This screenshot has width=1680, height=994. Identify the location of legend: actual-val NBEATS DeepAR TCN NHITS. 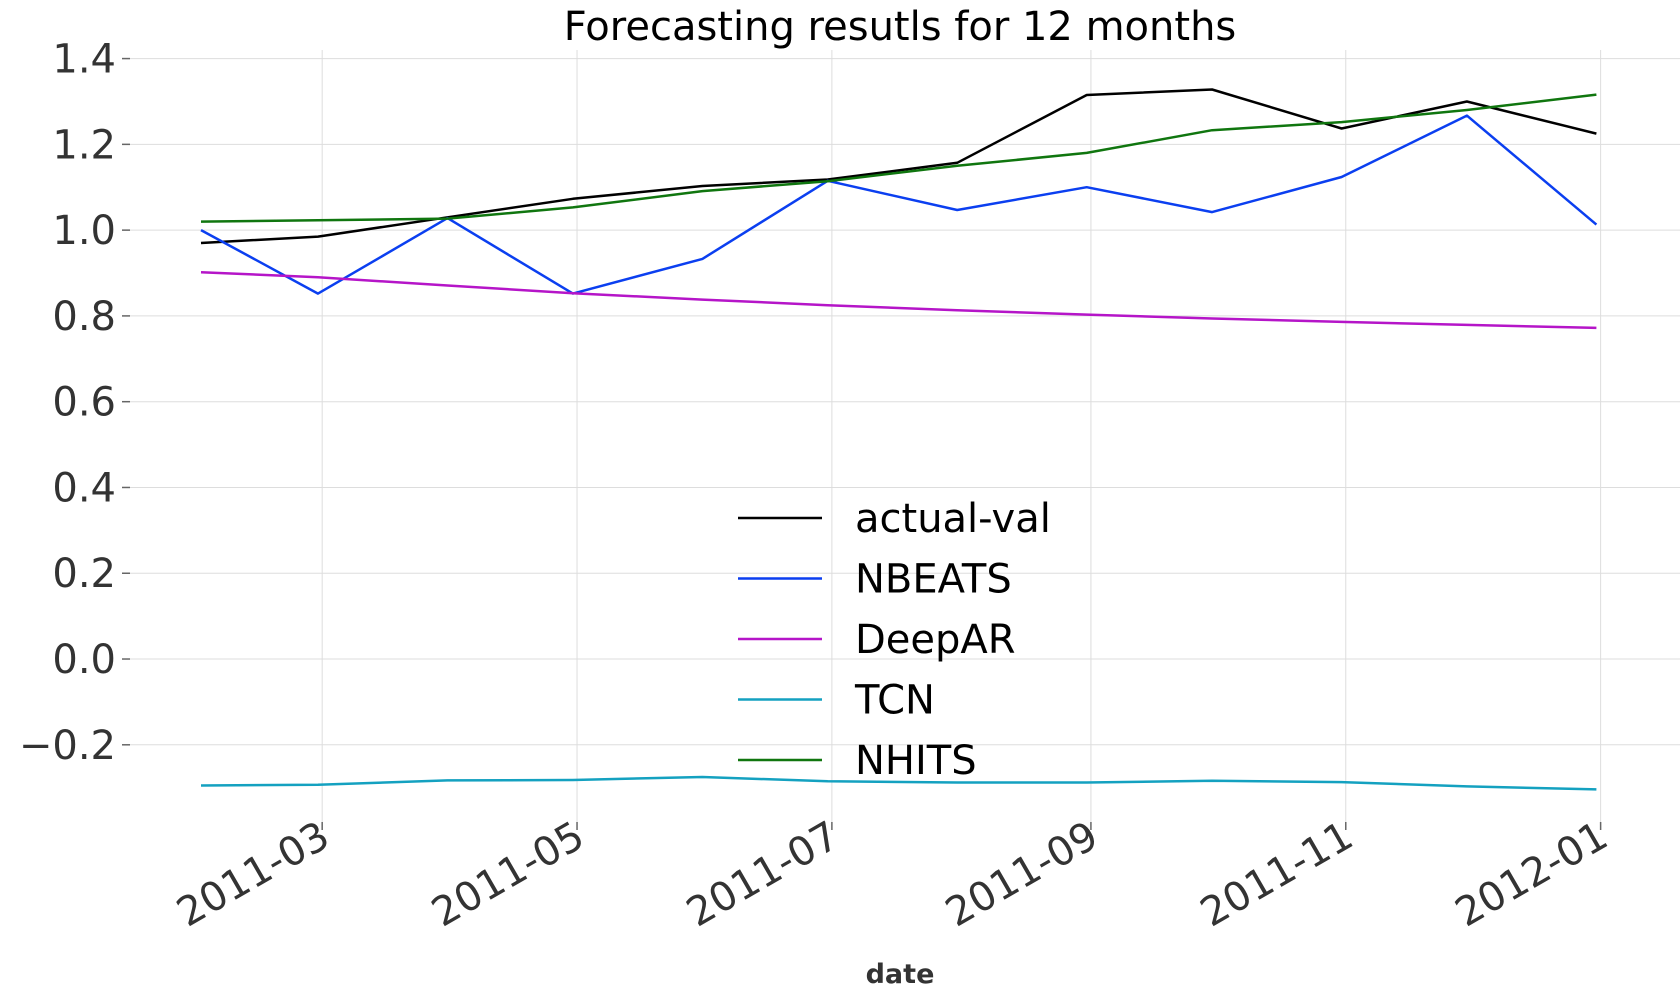
(894, 640).